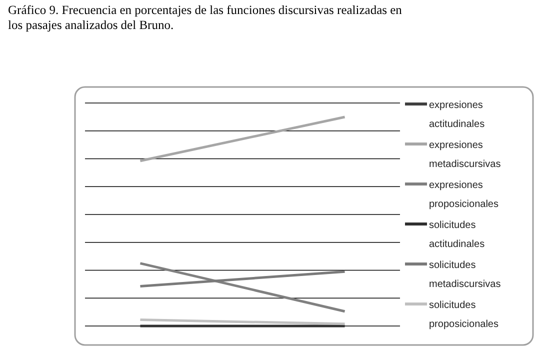 The image size is (542, 358). Describe the element at coordinates (205, 17) in the screenshot. I see `chart-title: Gráfico 9. Frecuencia en porcentajes de las funciones discursivas realizadas en los pasajes analizados del Bruno.` at that location.